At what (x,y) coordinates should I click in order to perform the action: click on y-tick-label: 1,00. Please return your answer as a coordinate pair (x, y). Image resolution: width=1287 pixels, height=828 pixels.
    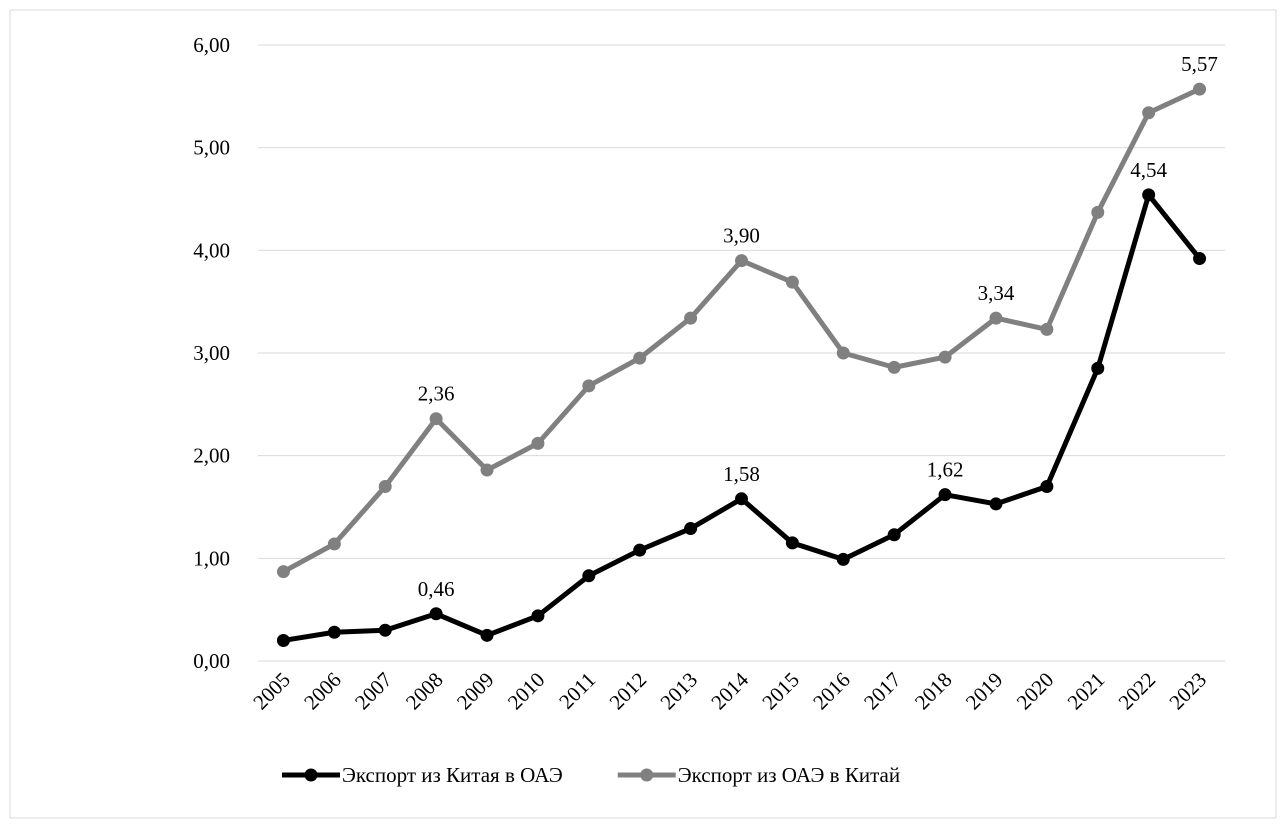
    Looking at the image, I should click on (211, 558).